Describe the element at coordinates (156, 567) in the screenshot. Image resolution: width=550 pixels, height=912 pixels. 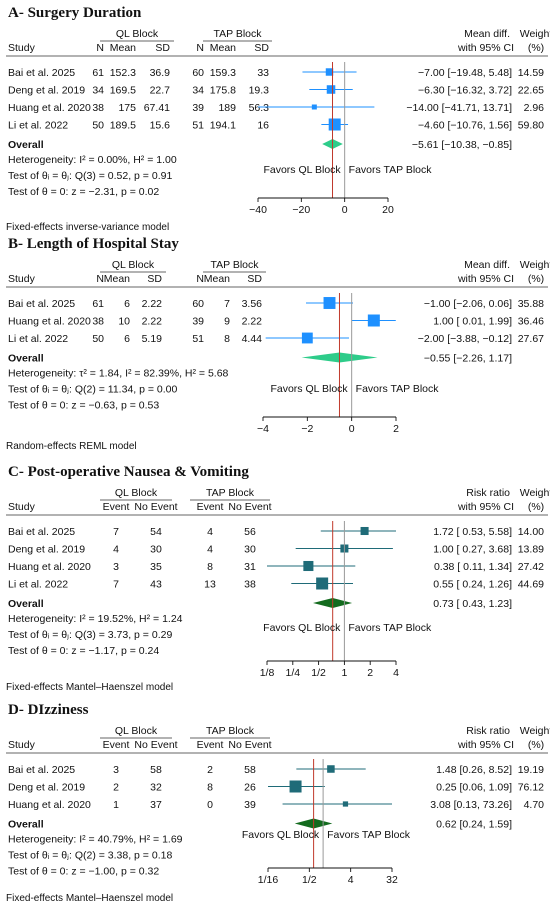
I see `study-cell: 35` at that location.